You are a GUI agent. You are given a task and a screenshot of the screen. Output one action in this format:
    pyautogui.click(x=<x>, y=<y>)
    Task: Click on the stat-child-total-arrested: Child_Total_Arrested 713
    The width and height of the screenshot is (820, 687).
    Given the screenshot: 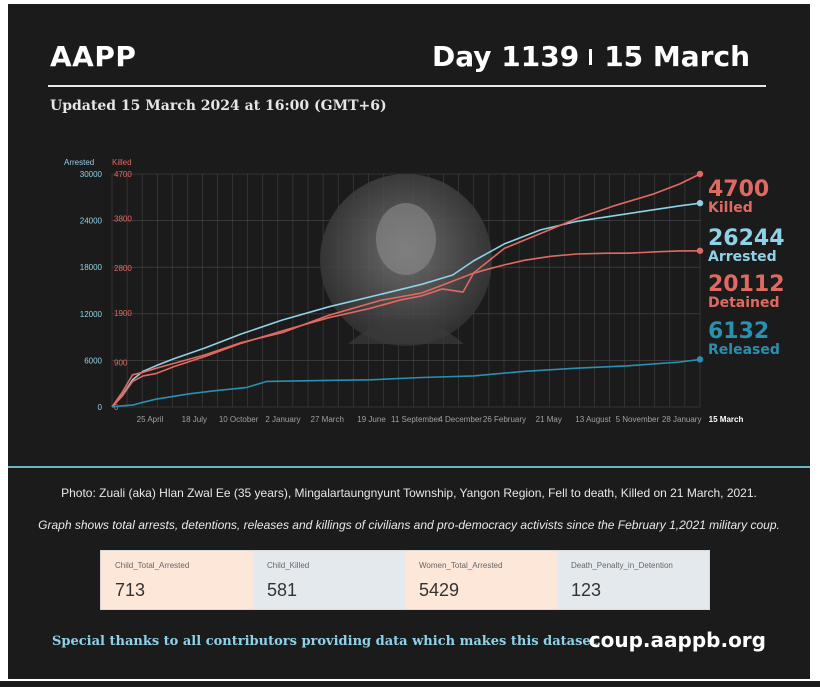 What is the action you would take?
    pyautogui.click(x=177, y=580)
    